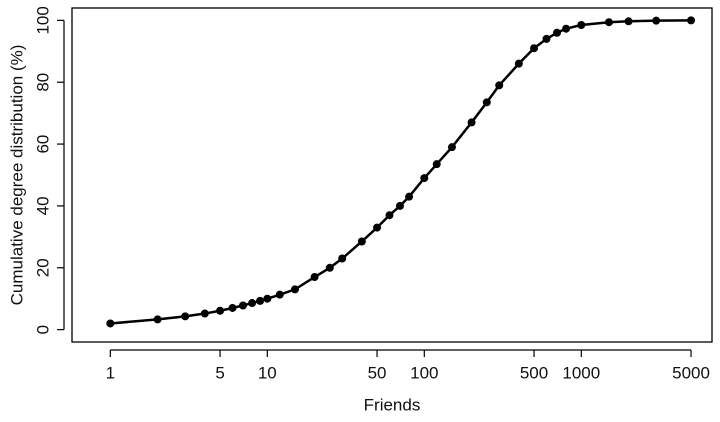 The width and height of the screenshot is (720, 422). Describe the element at coordinates (377, 372) in the screenshot. I see `x-tick-label: 50` at that location.